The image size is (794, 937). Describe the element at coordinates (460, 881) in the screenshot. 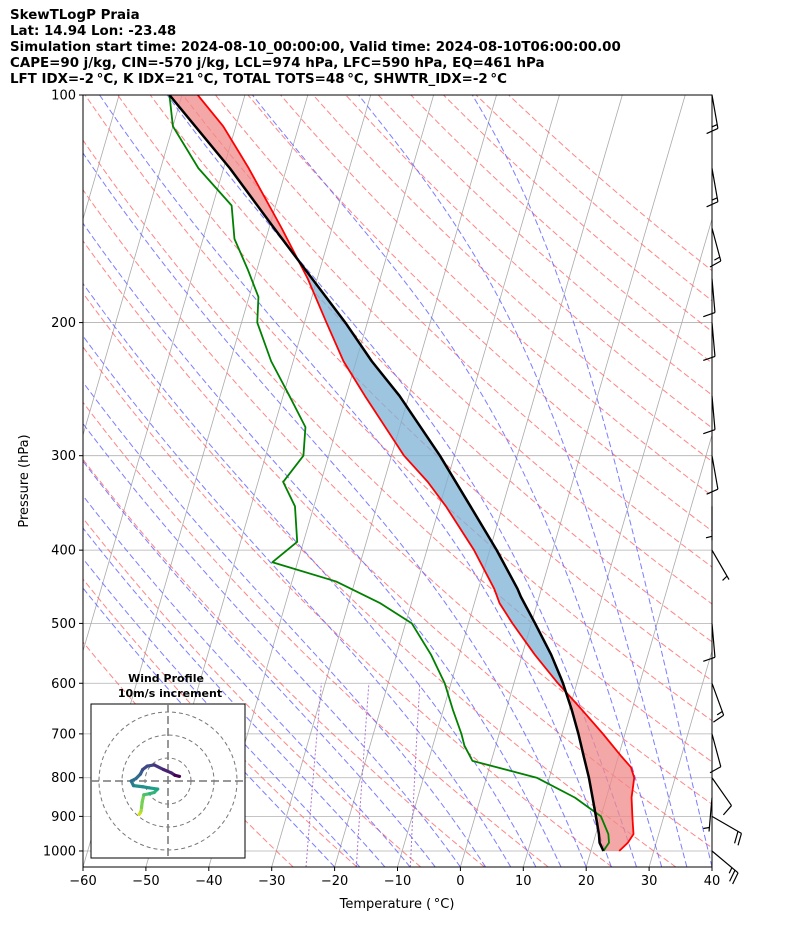

I see `x-tick-label: 0` at that location.